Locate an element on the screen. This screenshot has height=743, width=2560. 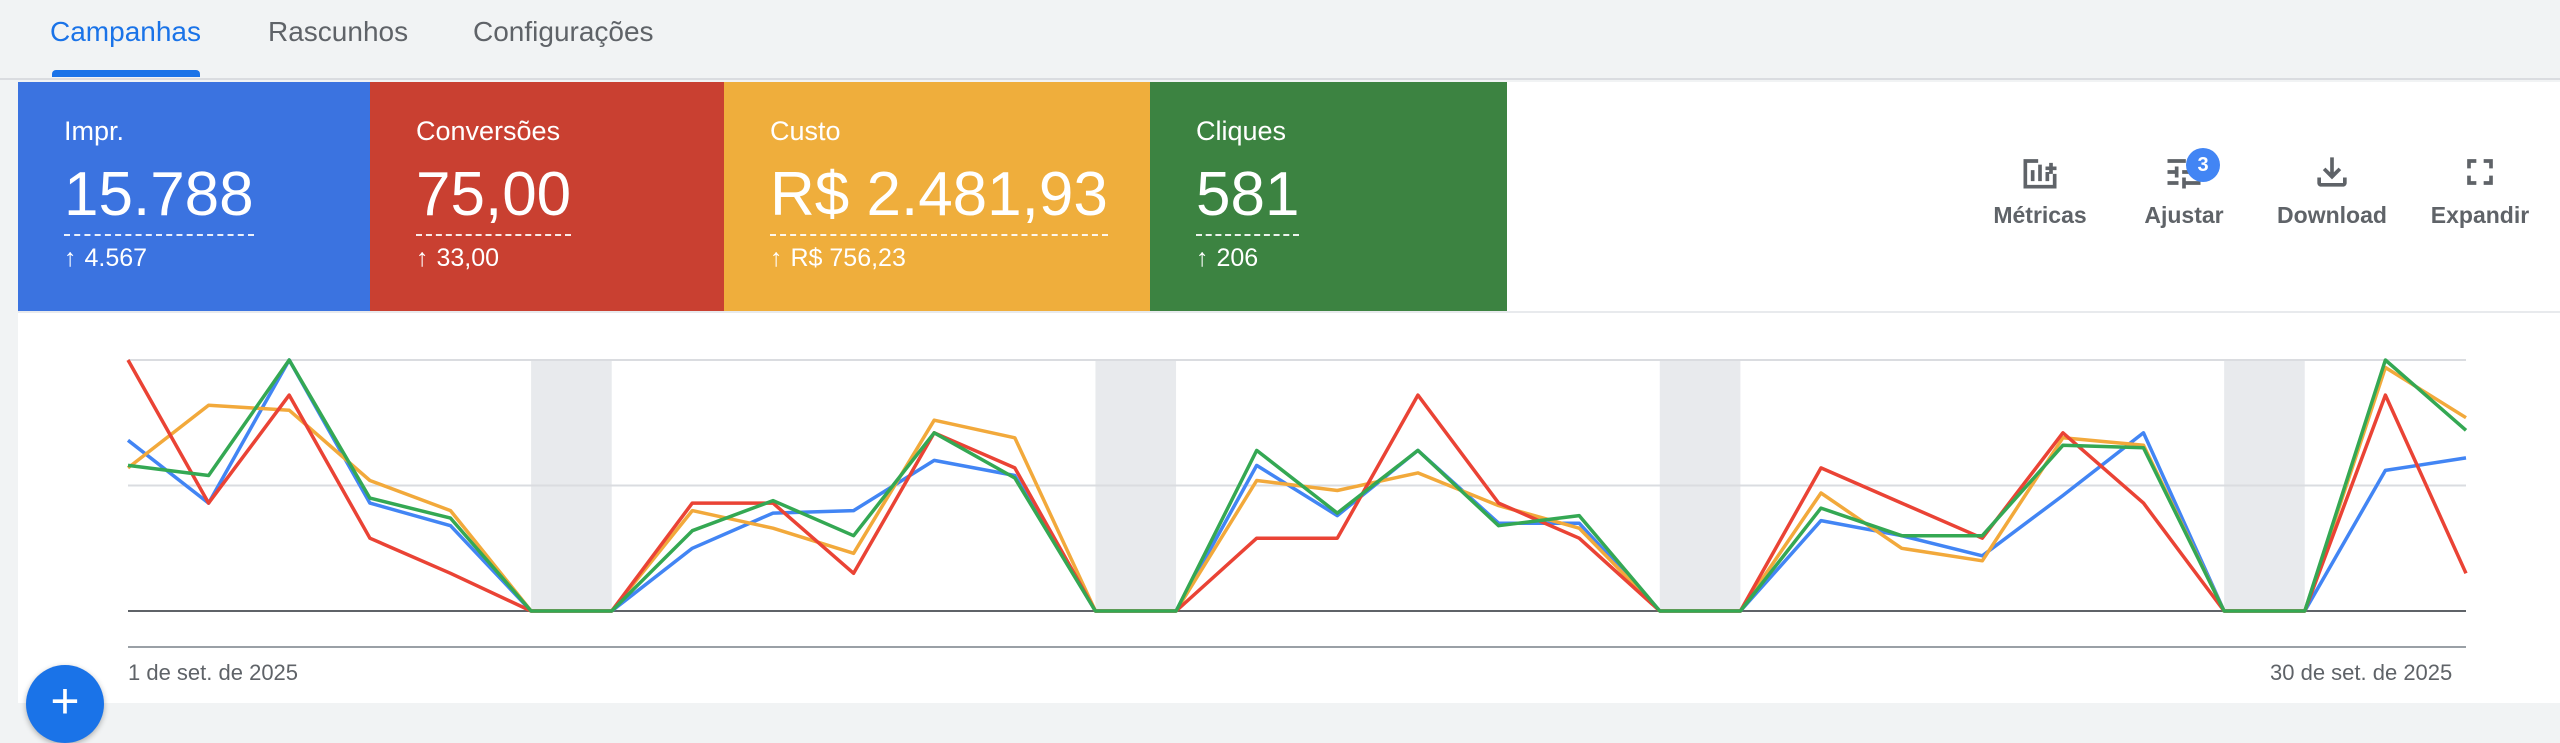
adjust-count-badge: 3 is located at coordinates (2203, 165).